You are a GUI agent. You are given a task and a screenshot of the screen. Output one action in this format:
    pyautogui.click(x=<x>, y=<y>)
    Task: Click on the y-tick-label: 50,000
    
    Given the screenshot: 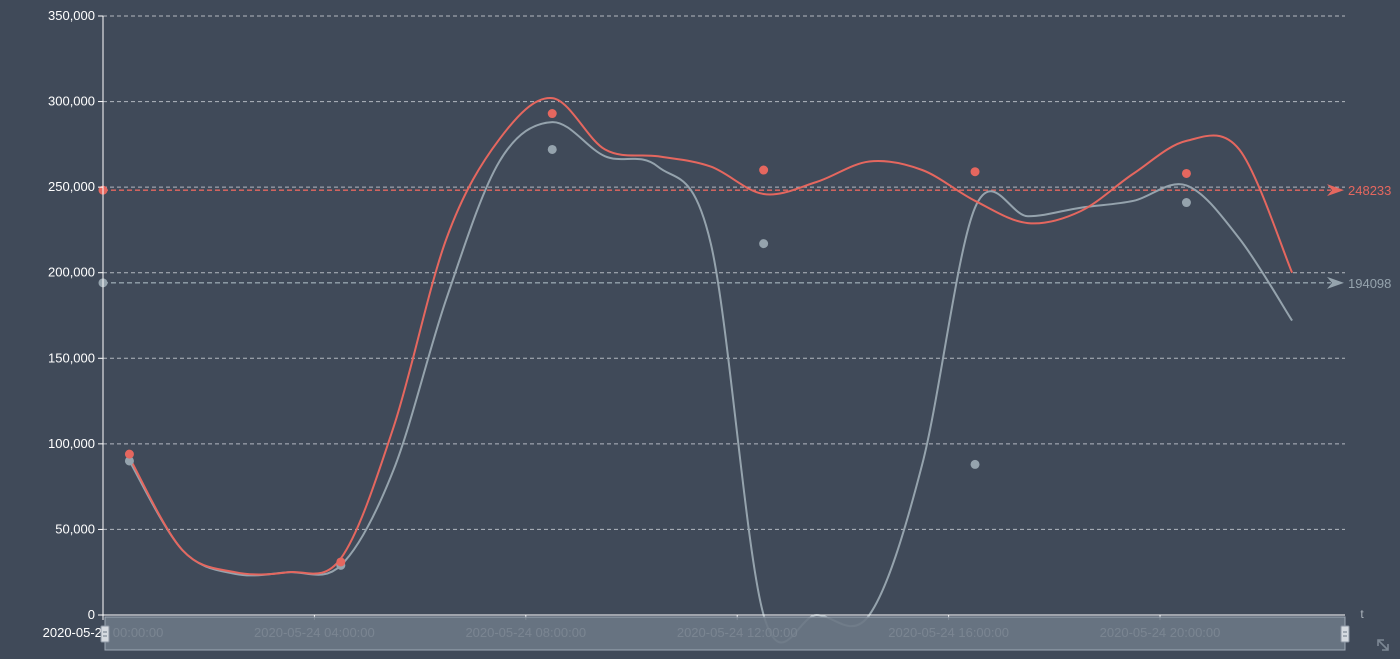 What is the action you would take?
    pyautogui.click(x=75, y=528)
    